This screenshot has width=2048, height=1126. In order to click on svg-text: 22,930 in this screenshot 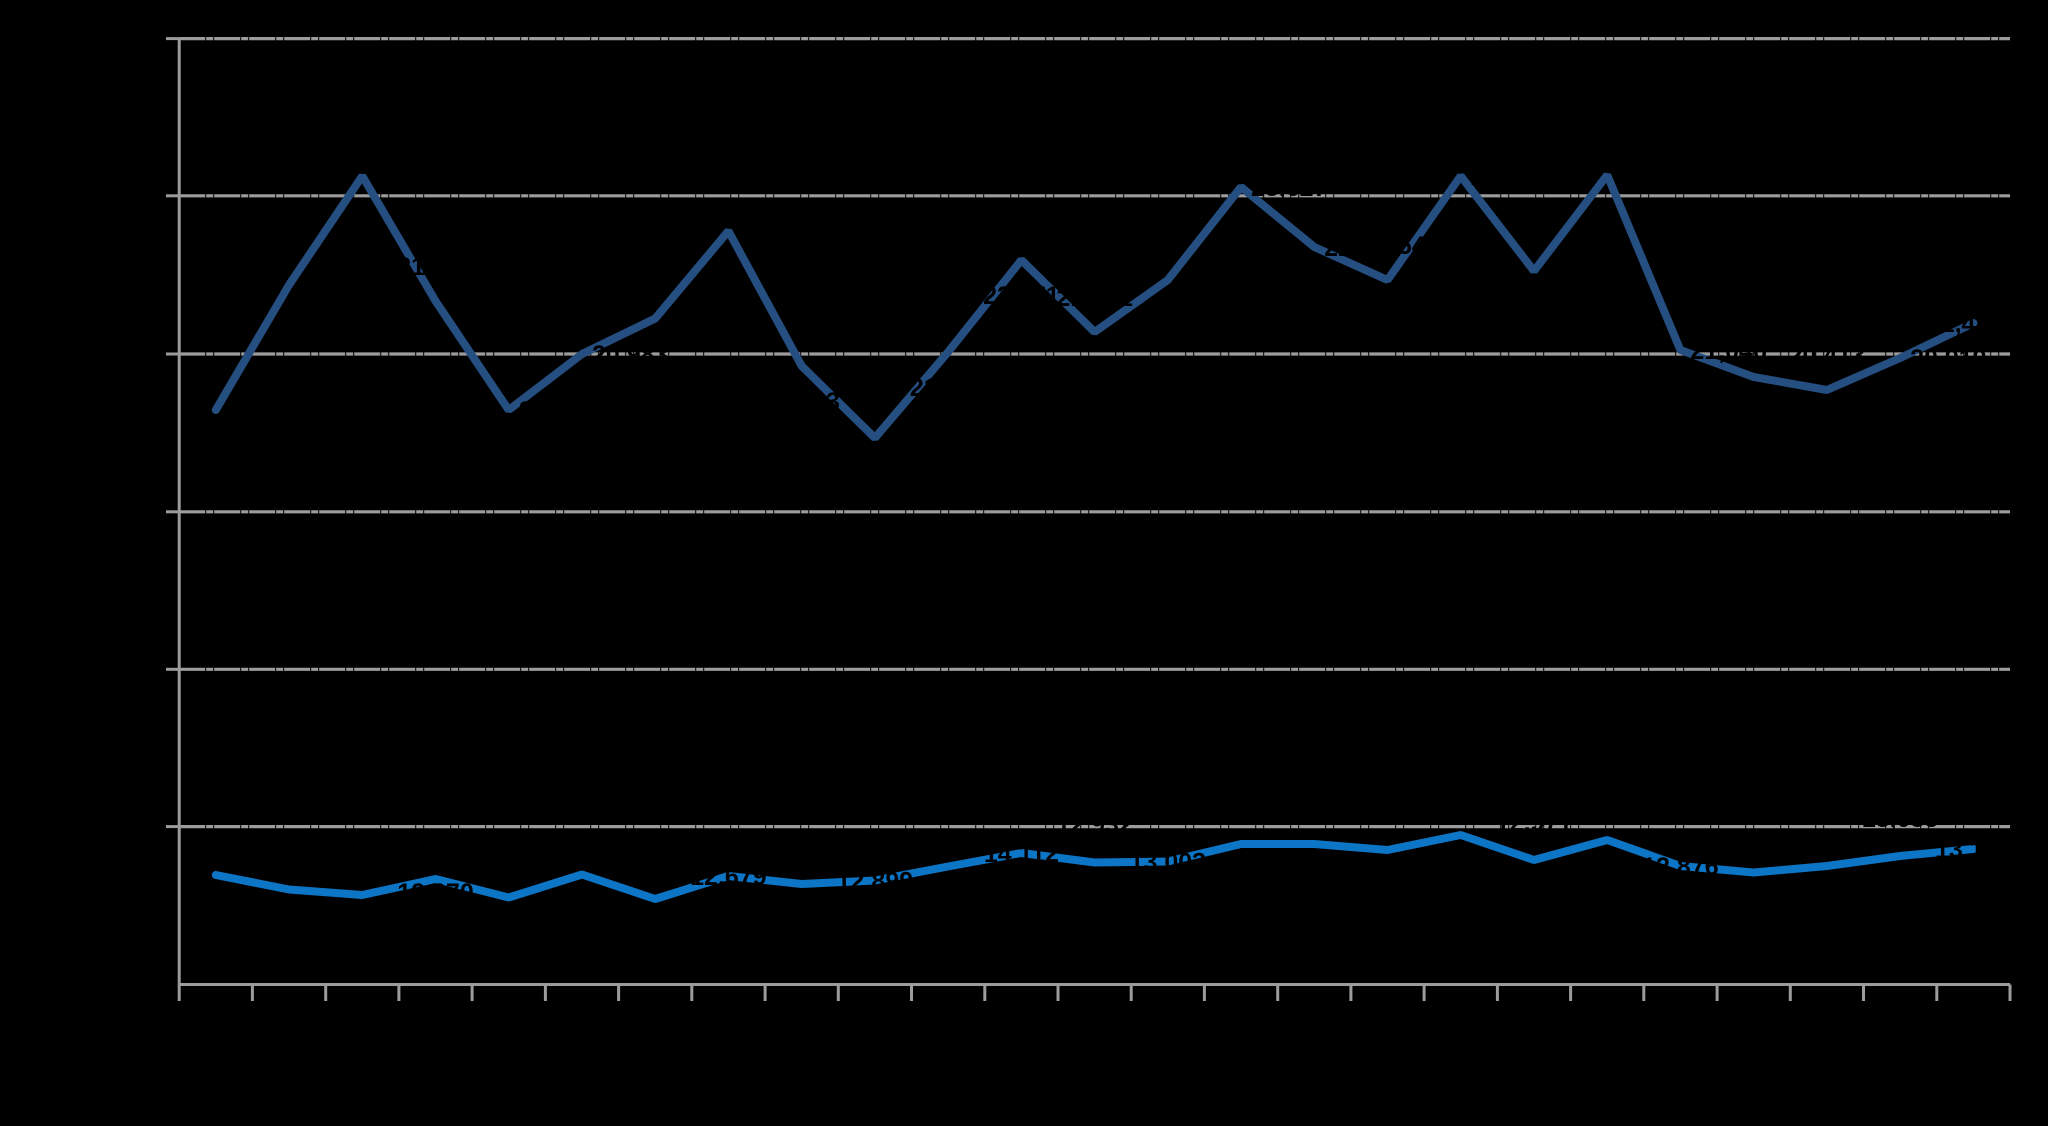, I will do `click(776, 232)`.